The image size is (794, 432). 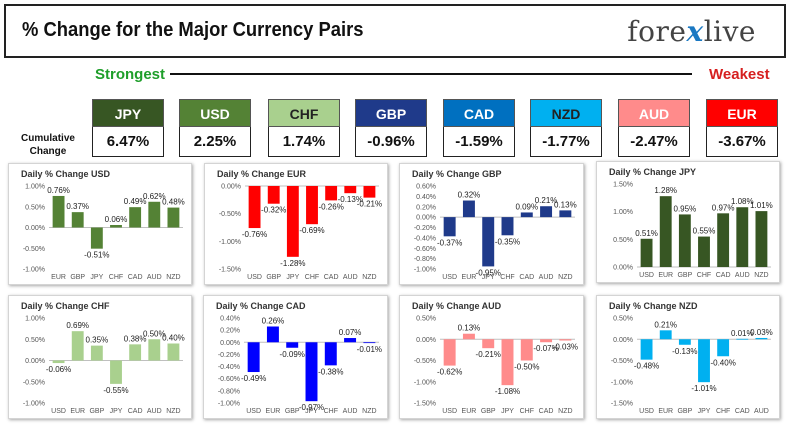 What do you see at coordinates (58, 190) in the screenshot?
I see `data-label: 0.76%` at bounding box center [58, 190].